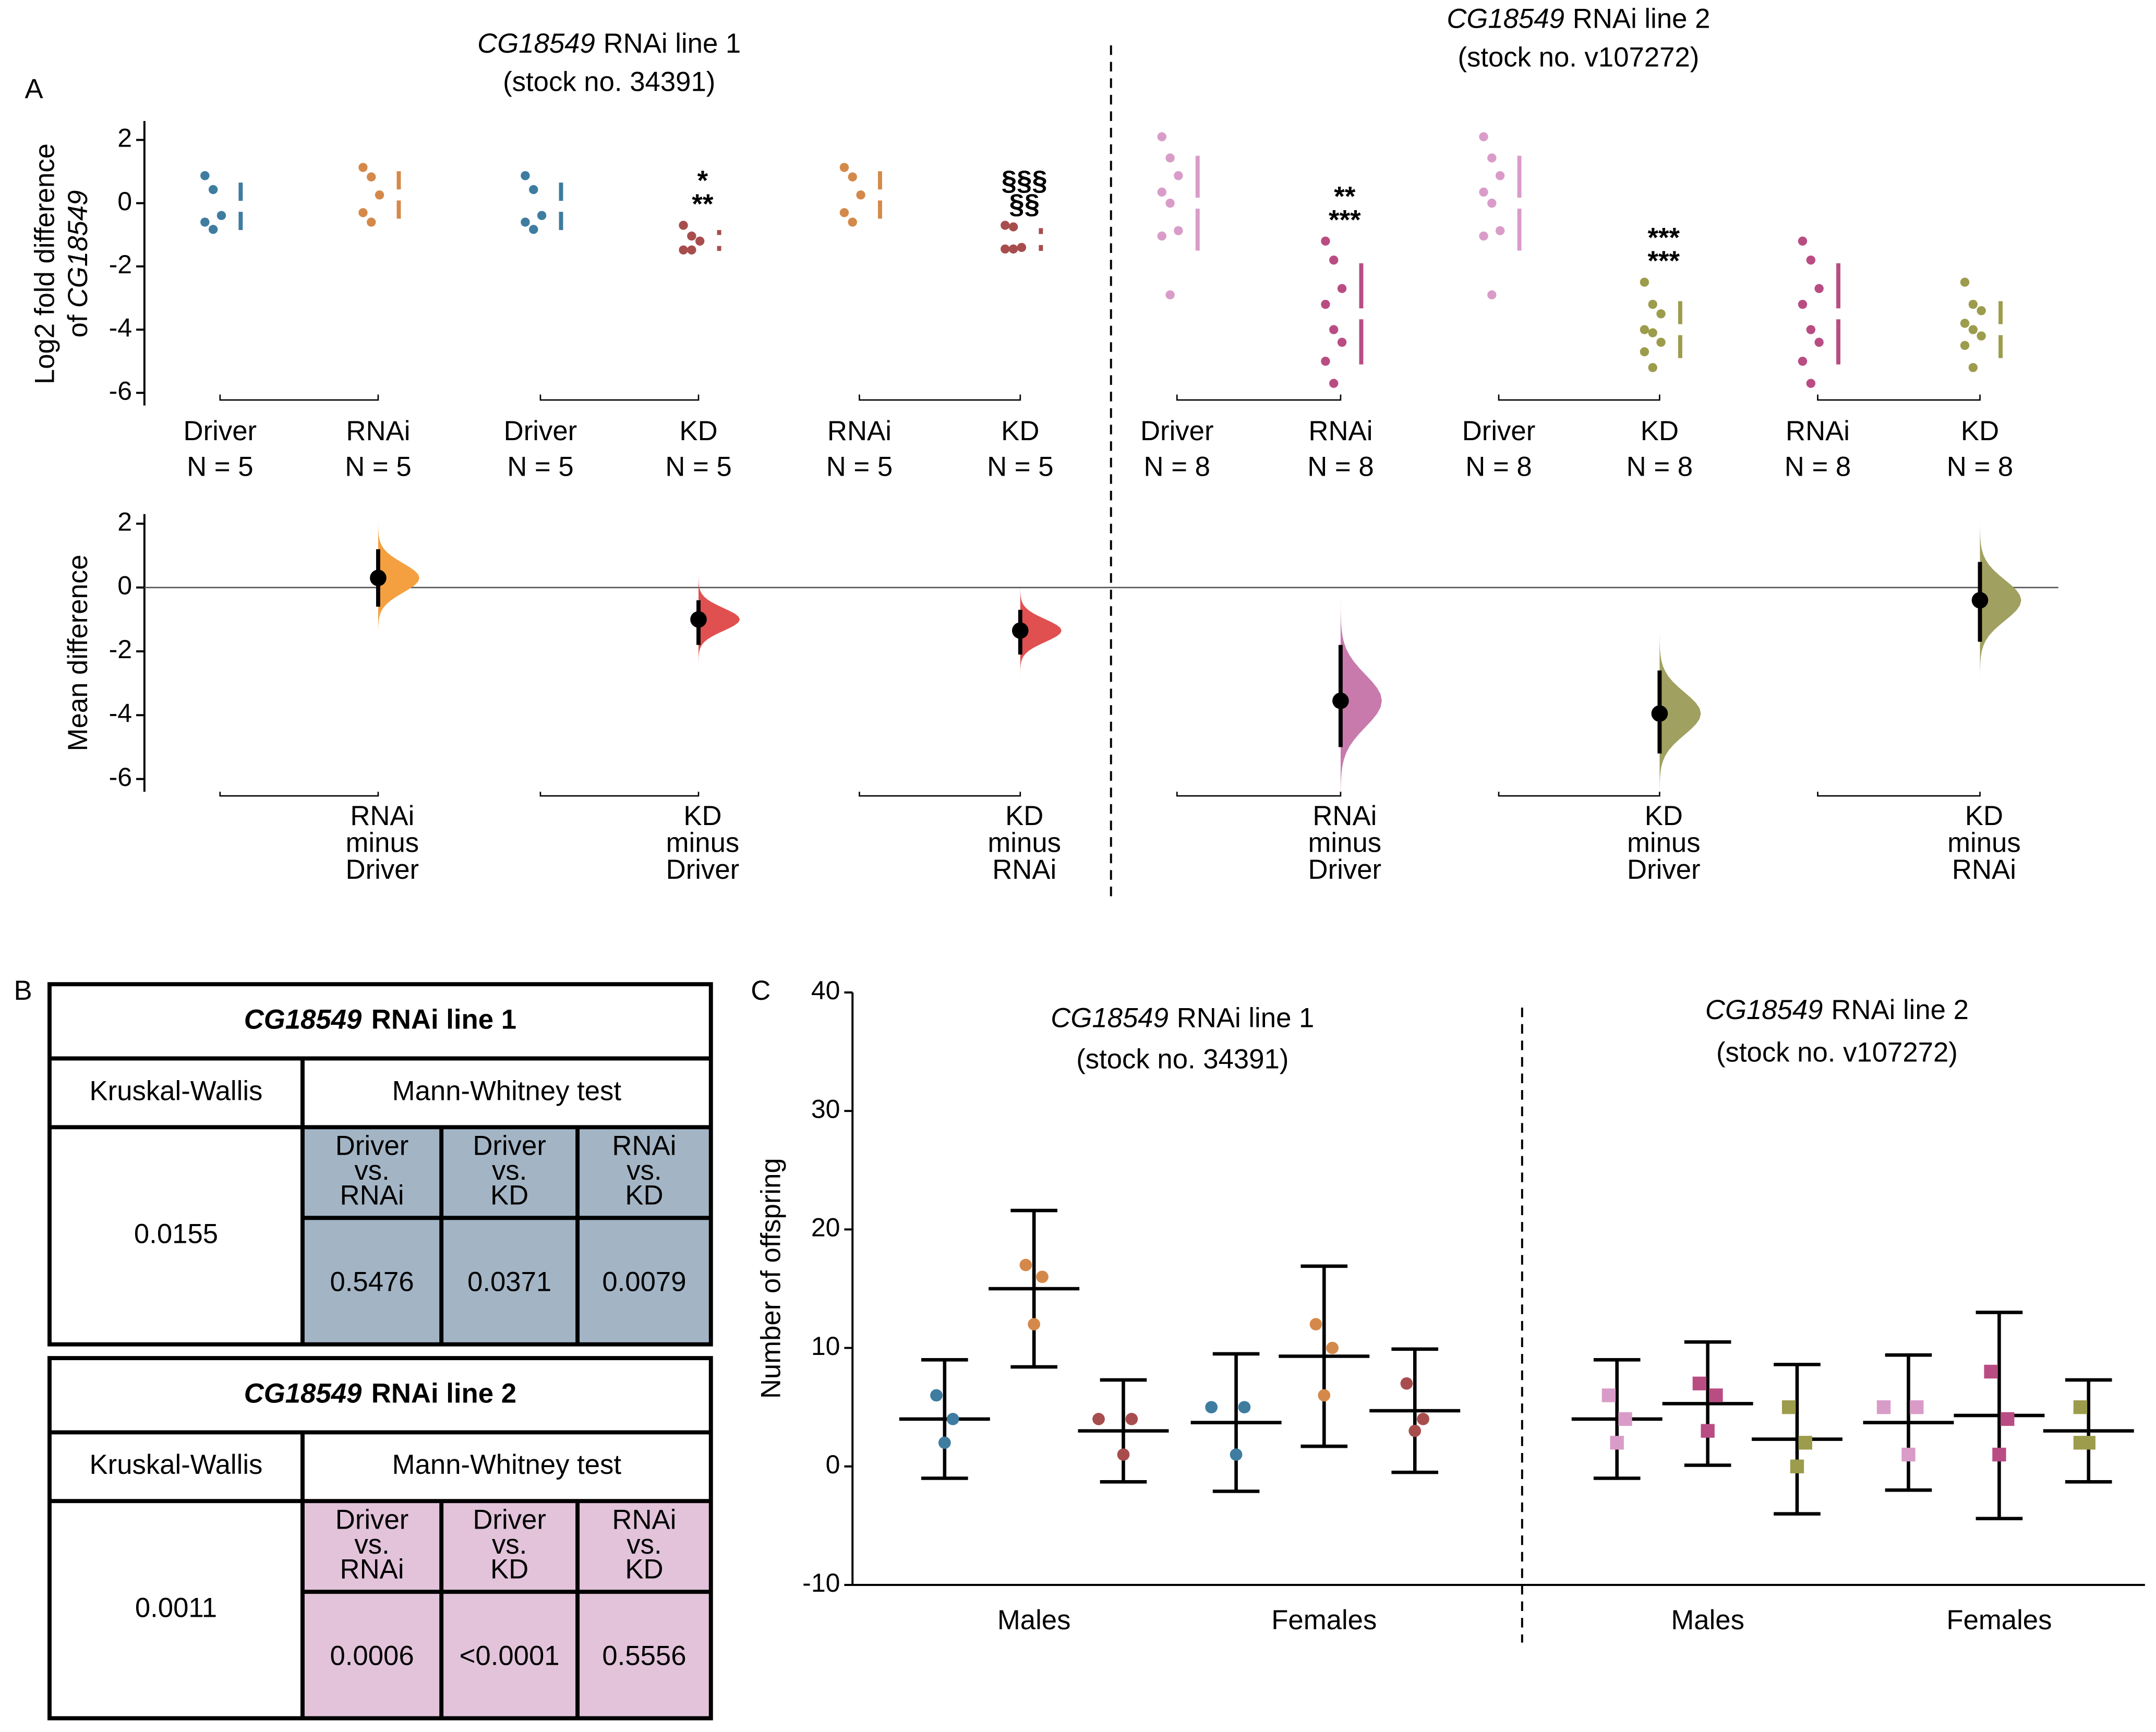 The width and height of the screenshot is (2156, 1732). I want to click on y-tick-label: 2, so click(124, 521).